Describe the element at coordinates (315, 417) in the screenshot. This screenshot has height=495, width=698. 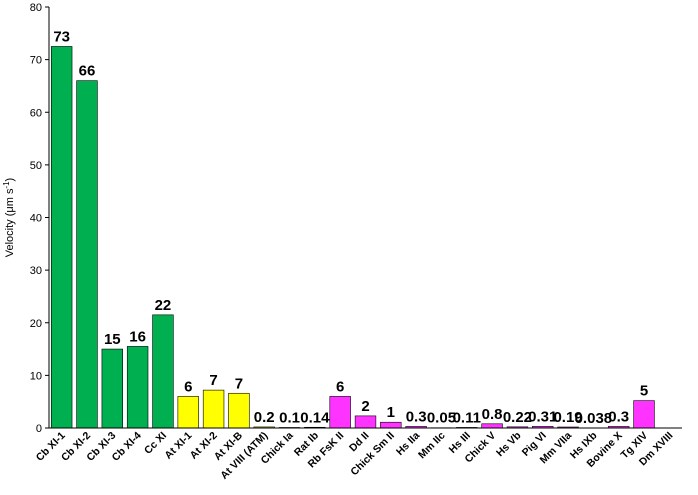
I see `bar-value-label: 0.14` at that location.